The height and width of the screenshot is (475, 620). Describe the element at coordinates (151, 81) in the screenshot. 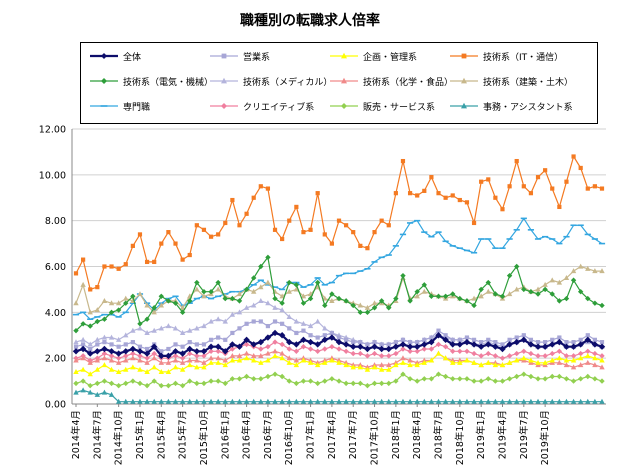

I see `legend-item: 技術系（電気・機械）` at that location.